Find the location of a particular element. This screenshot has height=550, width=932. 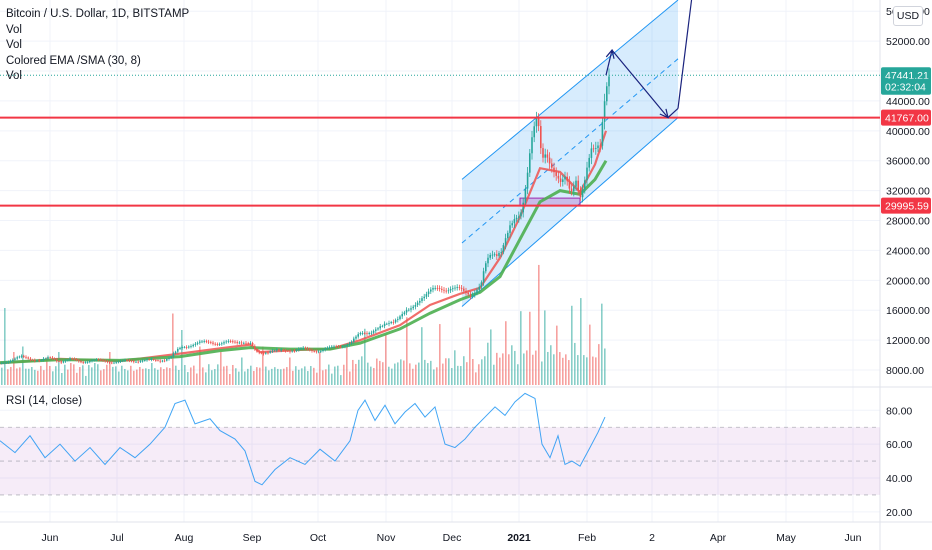

rsi-legend: RSI (14, close) is located at coordinates (44, 401).